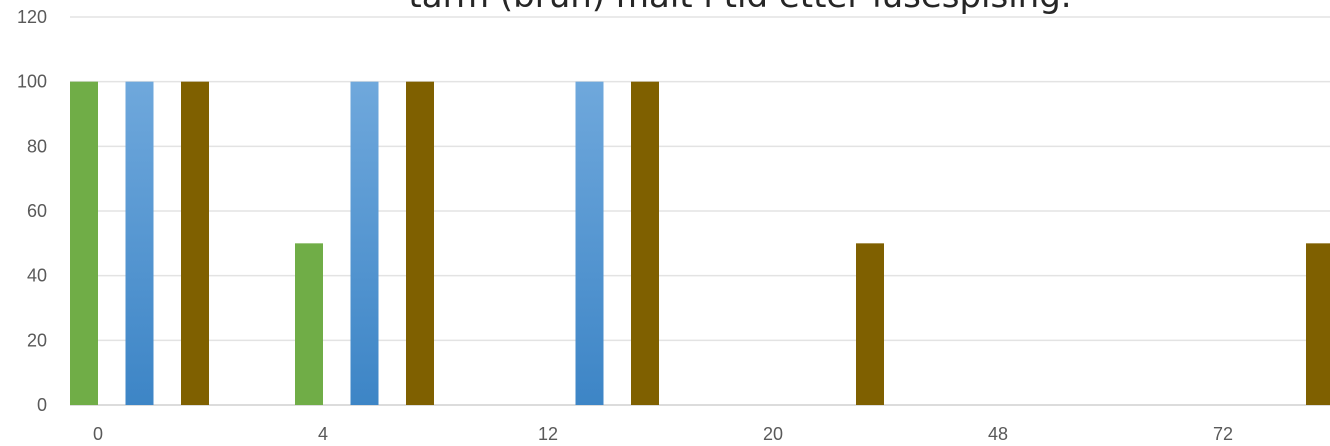 Image resolution: width=1330 pixels, height=446 pixels. What do you see at coordinates (663, 434) in the screenshot?
I see `x-axis-ticks: 0 4 12 20 48 72` at bounding box center [663, 434].